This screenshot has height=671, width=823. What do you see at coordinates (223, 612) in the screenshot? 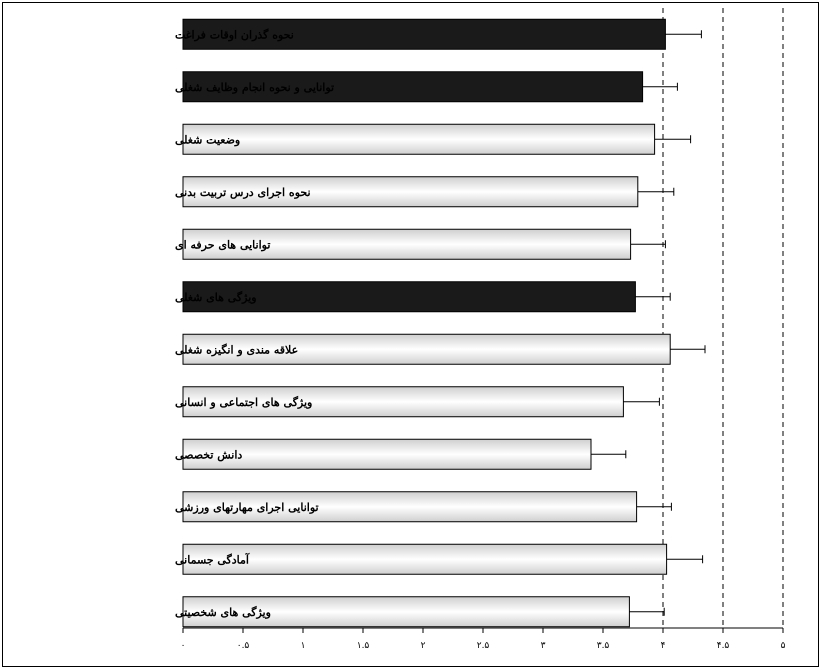
I see `category-label-11: ویژگی های شخصیتی` at bounding box center [223, 612].